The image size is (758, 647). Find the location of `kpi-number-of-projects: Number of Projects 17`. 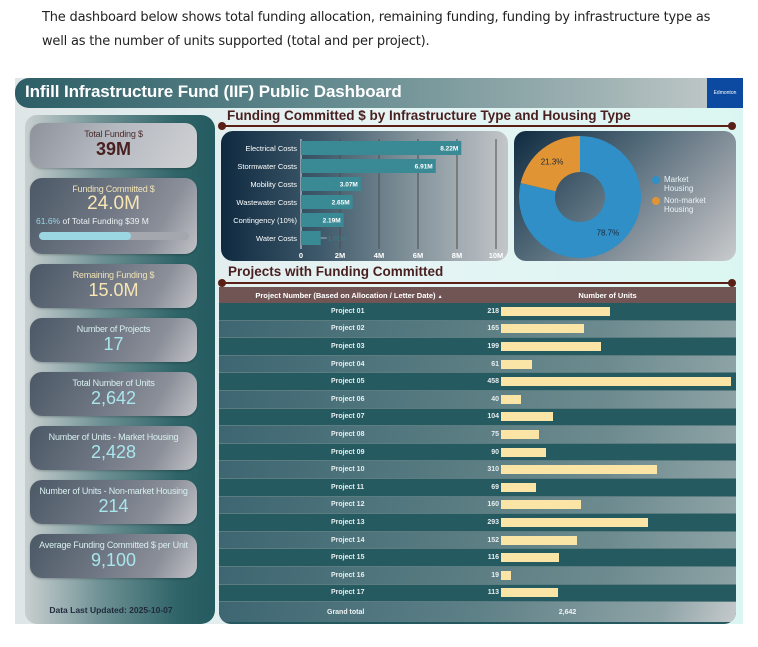

kpi-number-of-projects: Number of Projects 17 is located at coordinates (113, 340).